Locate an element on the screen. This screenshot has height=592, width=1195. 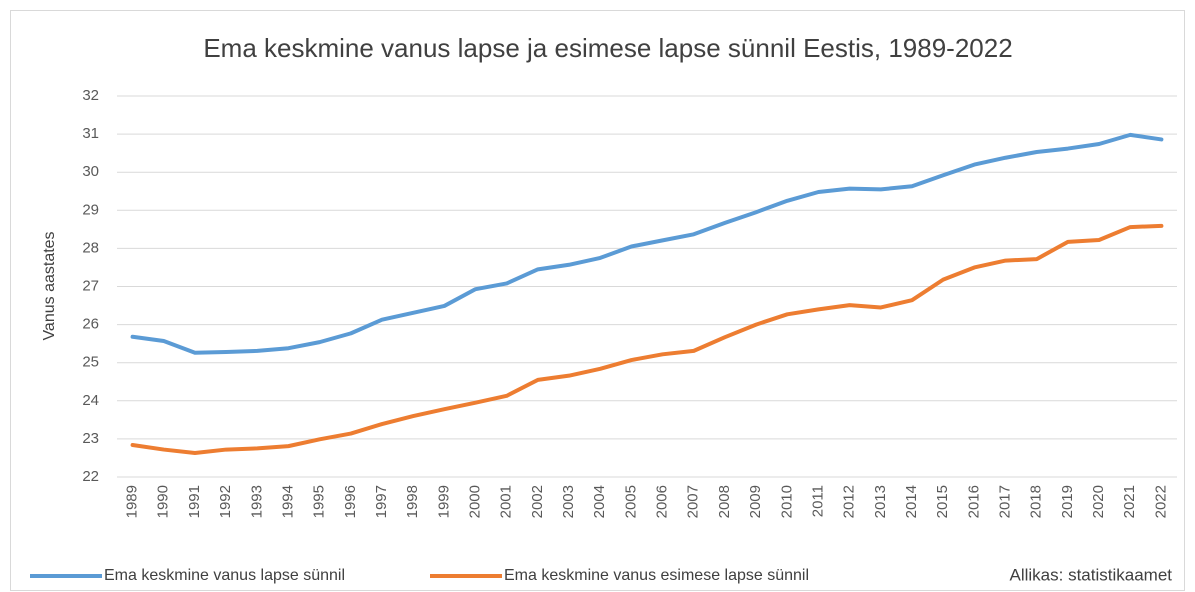
x-tick-label: 2016 is located at coordinates (973, 501).